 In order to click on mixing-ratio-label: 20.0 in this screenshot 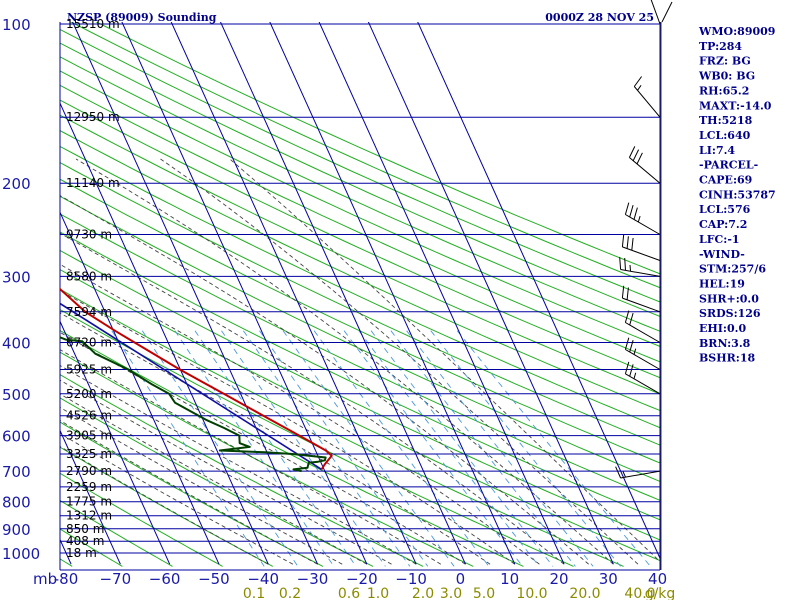, I will do `click(584, 593)`.